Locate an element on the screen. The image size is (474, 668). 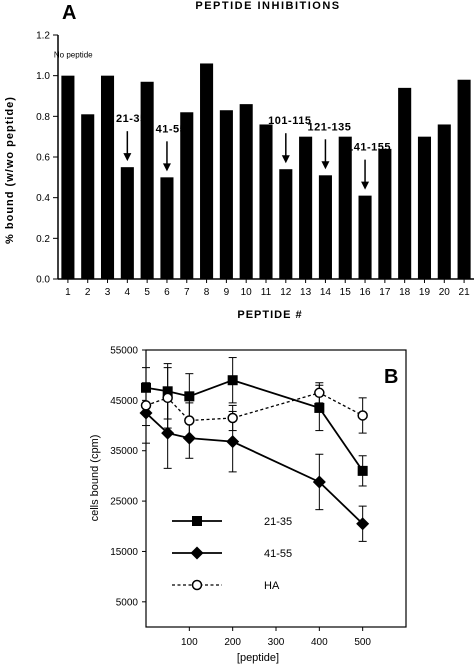
a-x-tick-label: 21 is located at coordinates (465, 292).